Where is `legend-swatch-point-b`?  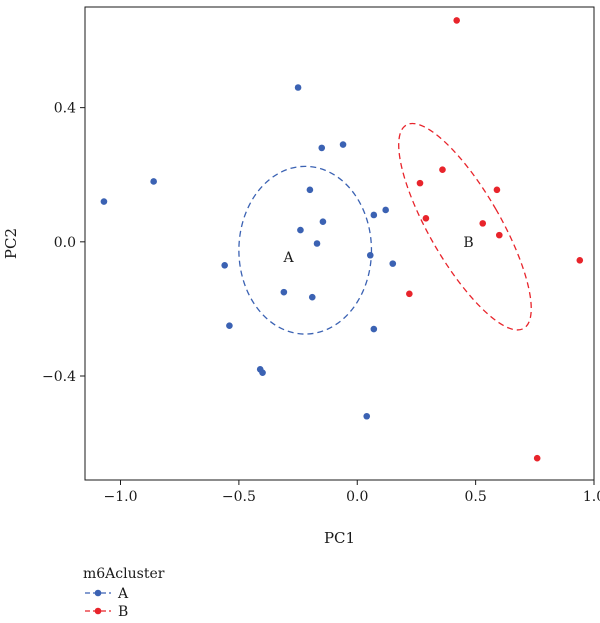
legend-swatch-point-b is located at coordinates (98, 611).